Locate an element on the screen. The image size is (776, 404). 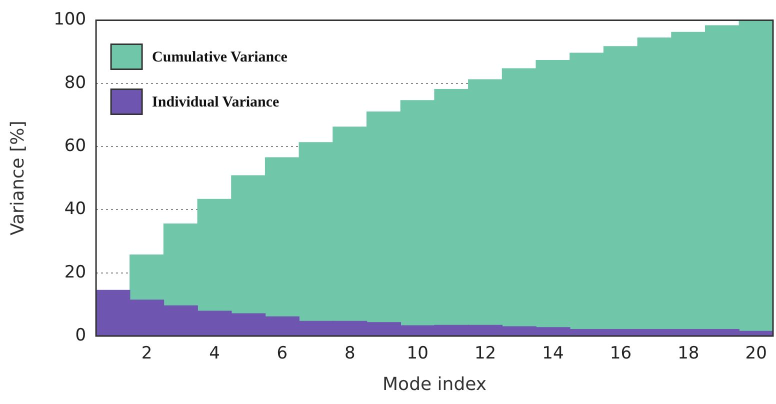
x-axis-title: Mode index is located at coordinates (434, 384).